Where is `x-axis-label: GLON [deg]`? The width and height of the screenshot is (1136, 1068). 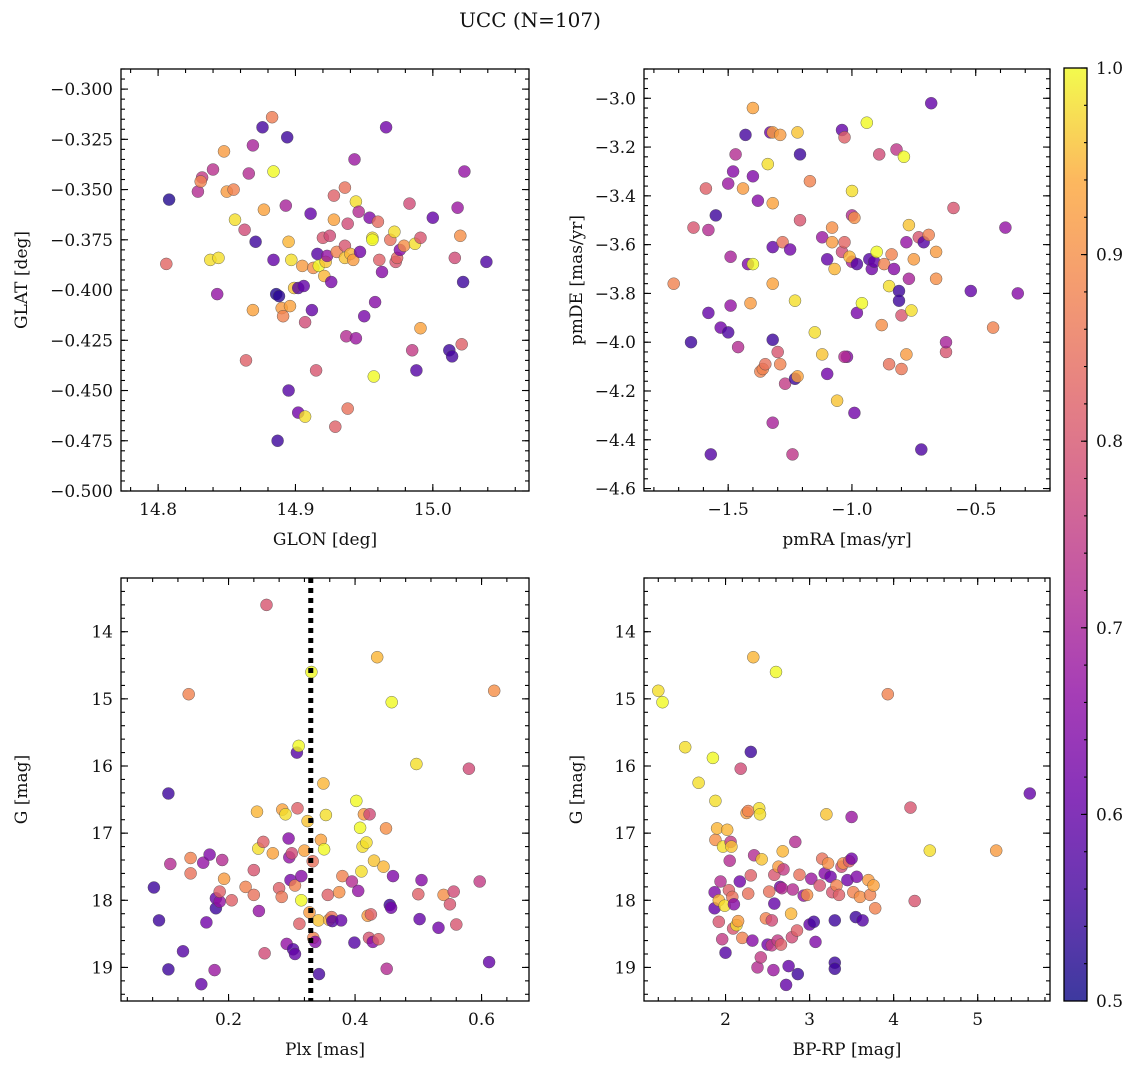
x-axis-label: GLON [deg] is located at coordinates (325, 540).